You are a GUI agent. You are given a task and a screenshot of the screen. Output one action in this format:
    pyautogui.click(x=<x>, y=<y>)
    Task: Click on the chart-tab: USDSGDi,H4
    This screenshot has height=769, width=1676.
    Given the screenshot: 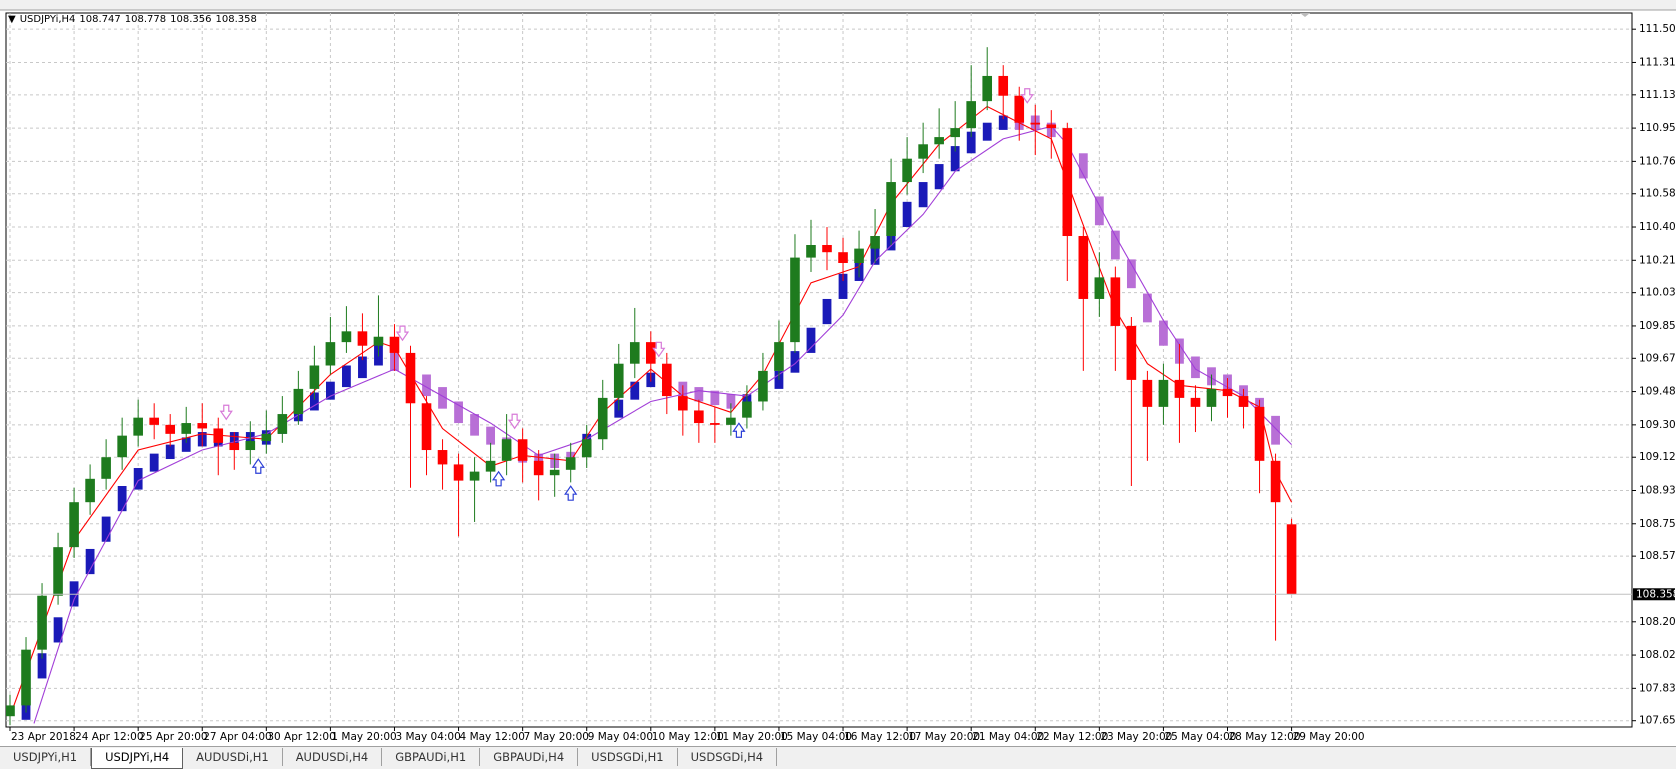 What is the action you would take?
    pyautogui.click(x=728, y=757)
    